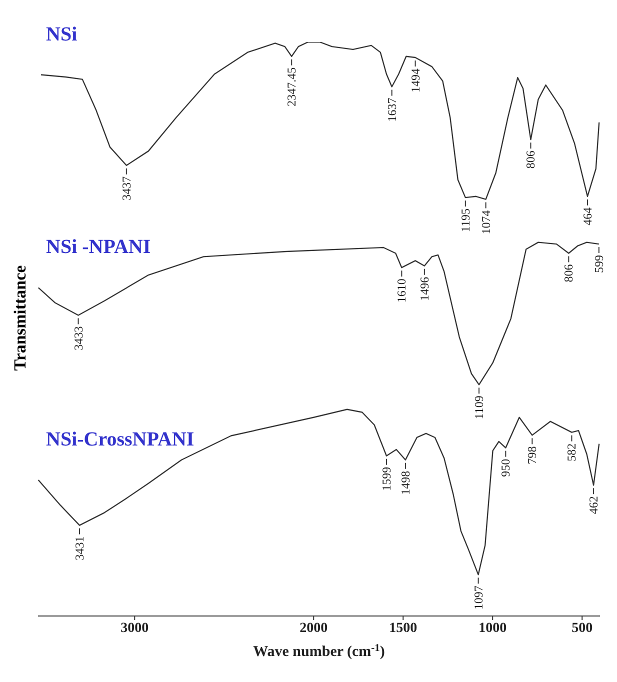  I want to click on annotation: 3431, so click(79, 548).